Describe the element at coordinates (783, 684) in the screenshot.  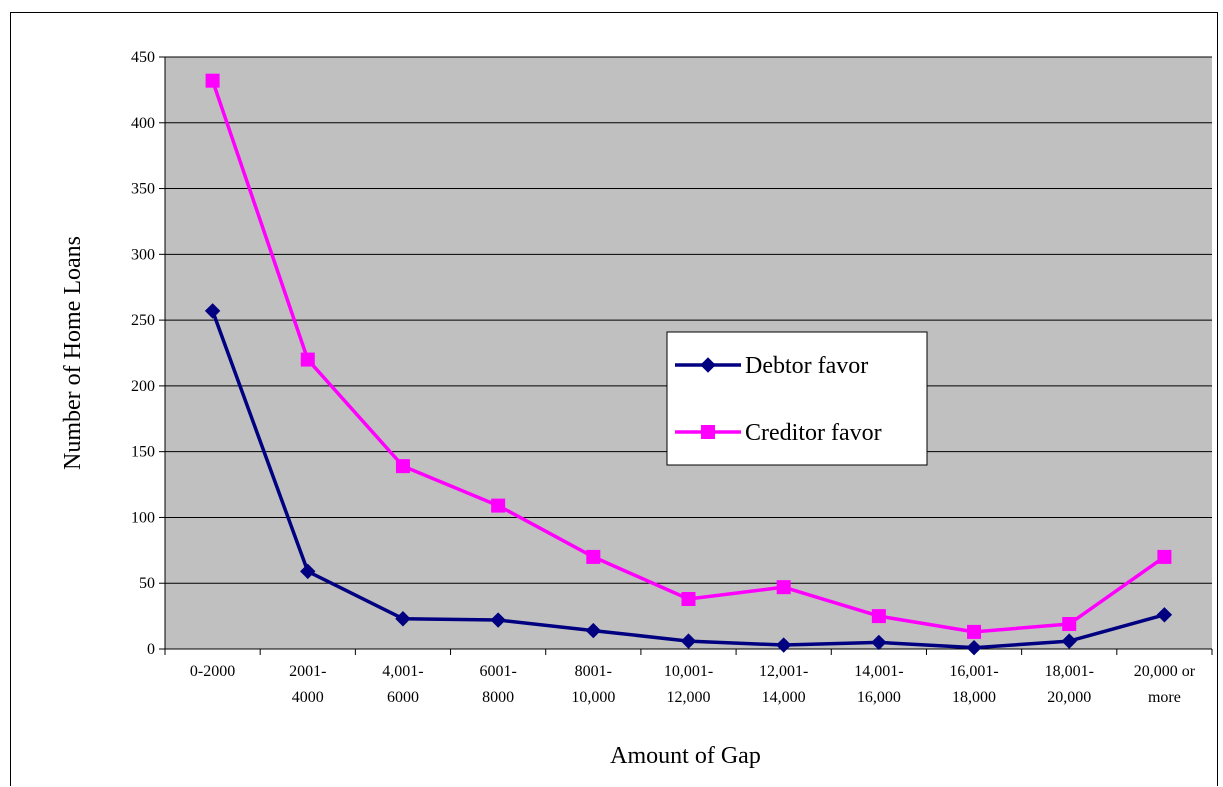
I see `x-tick-label: 12,001-14,000` at that location.